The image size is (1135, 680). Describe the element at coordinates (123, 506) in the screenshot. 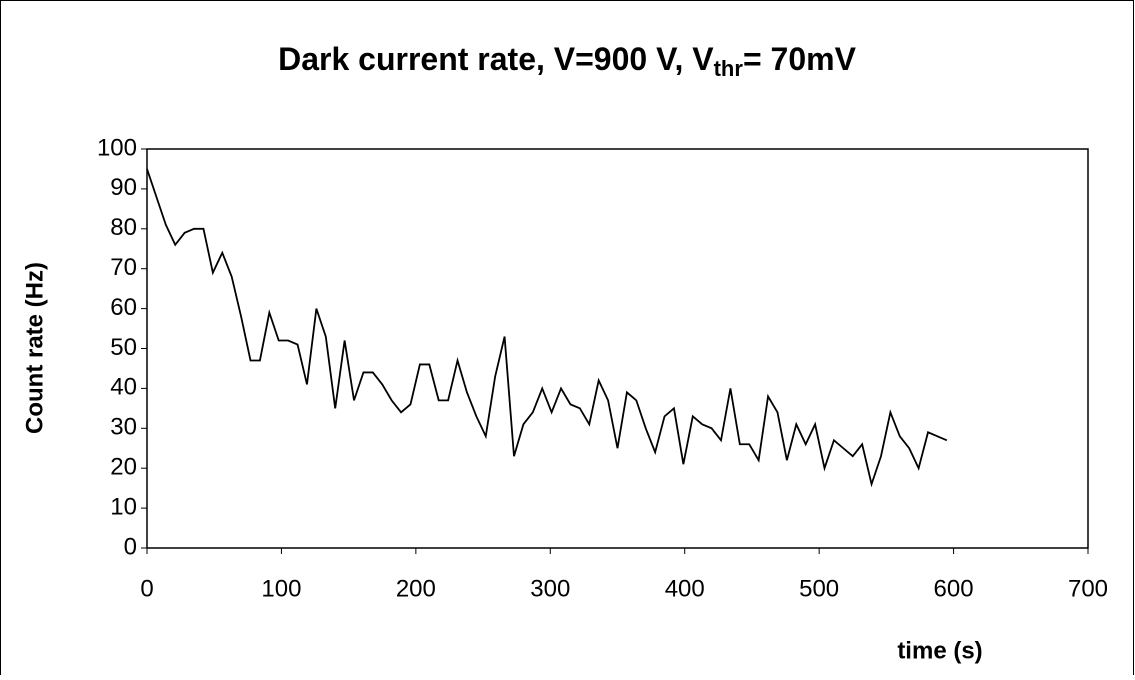

I see `y-tick-label: 10` at that location.